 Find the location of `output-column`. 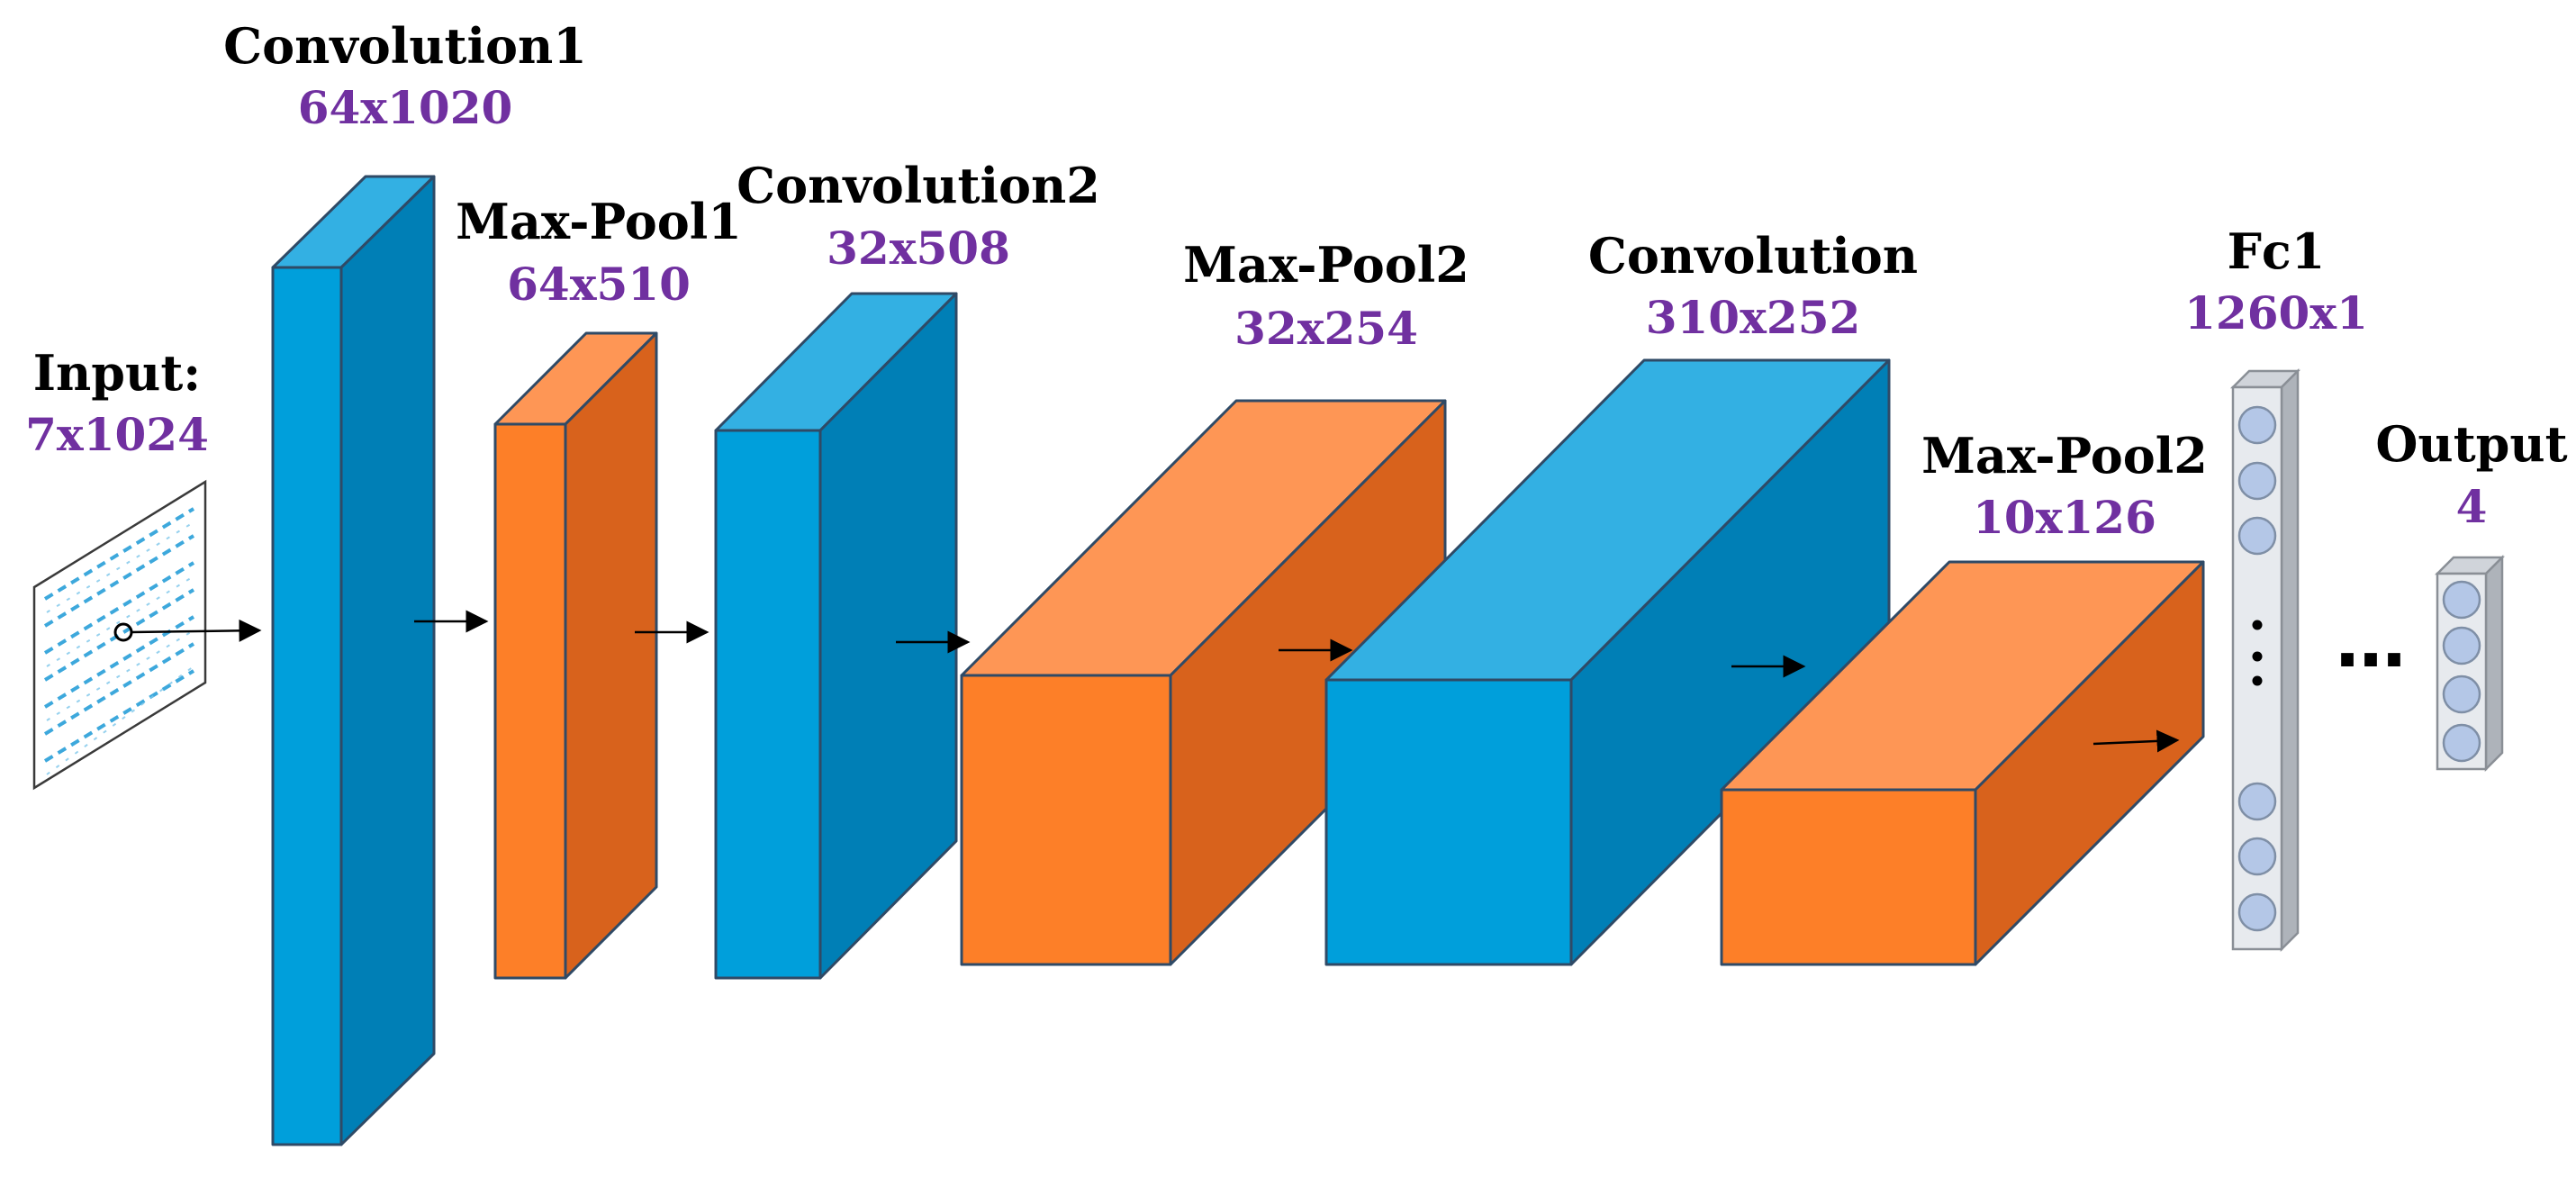

output-column is located at coordinates (2470, 663).